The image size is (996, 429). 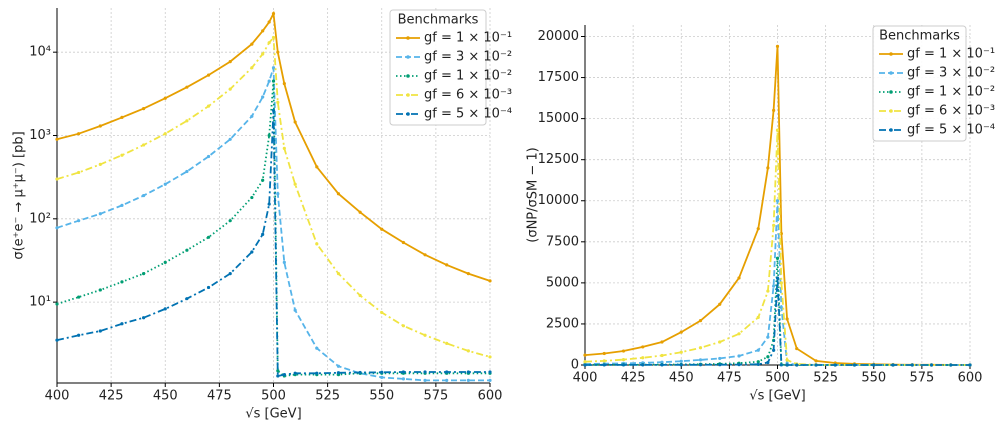 I want to click on legend-label: gf = 5 × 10⁻⁴, so click(x=468, y=114).